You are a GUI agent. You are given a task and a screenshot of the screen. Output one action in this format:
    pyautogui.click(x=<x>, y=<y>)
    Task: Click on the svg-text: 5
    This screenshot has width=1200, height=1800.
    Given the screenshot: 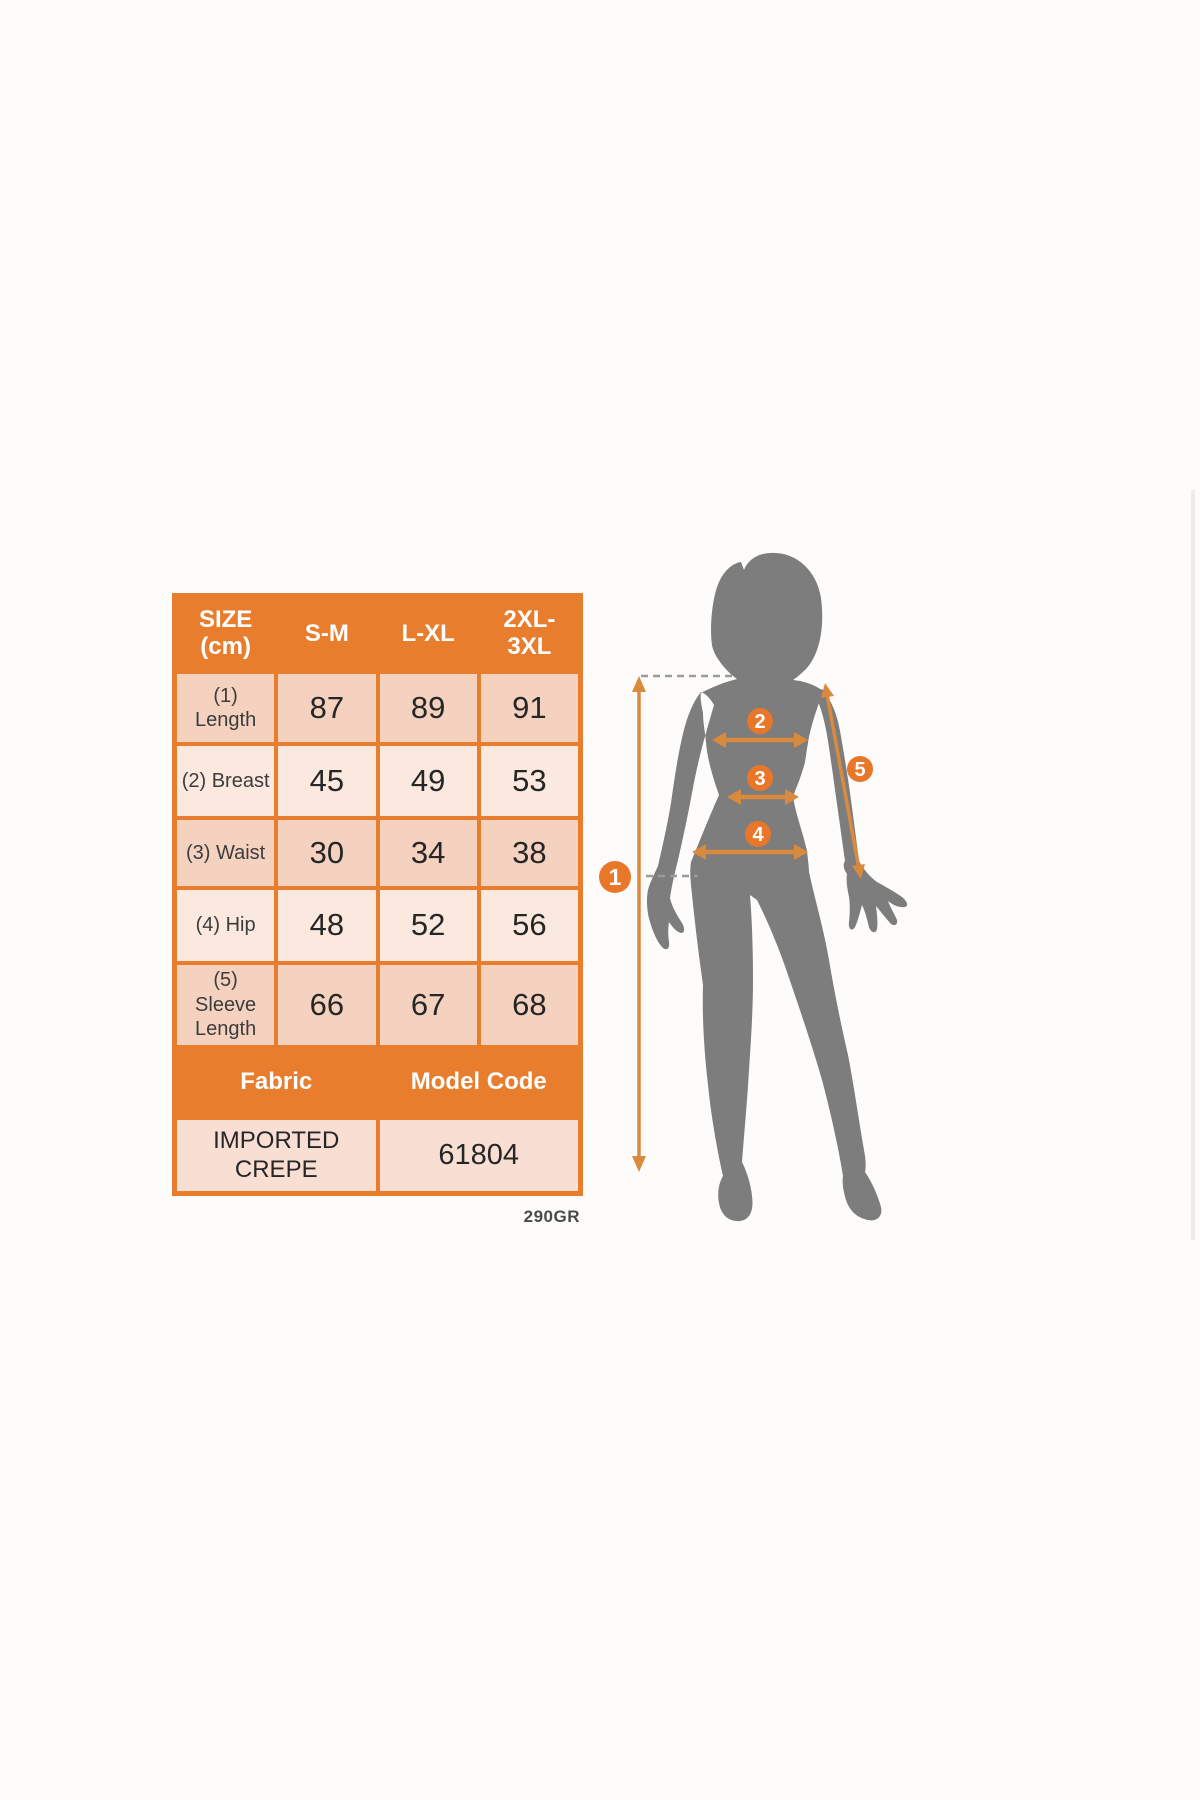 What is the action you would take?
    pyautogui.click(x=859, y=770)
    